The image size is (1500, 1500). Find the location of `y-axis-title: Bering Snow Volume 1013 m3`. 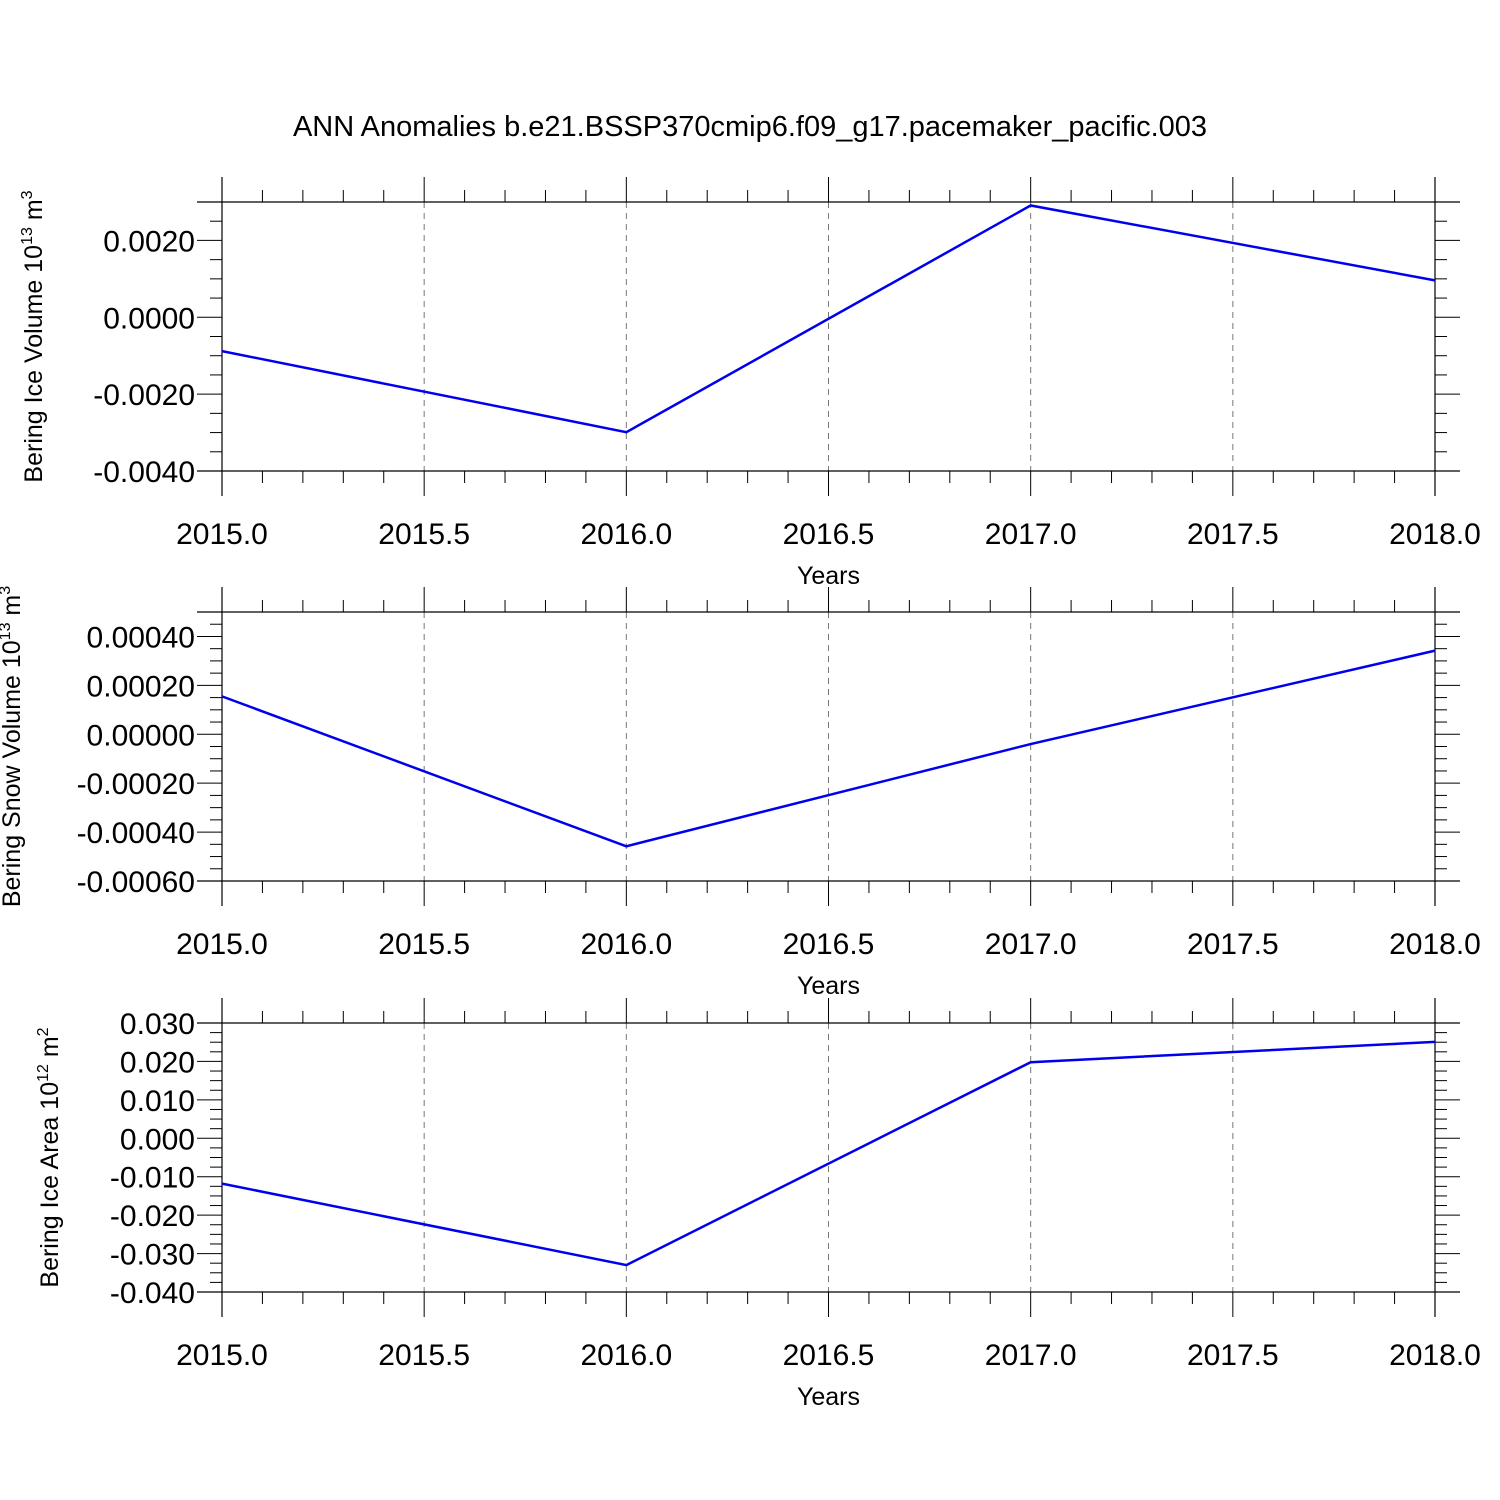

y-axis-title: Bering Snow Volume 1013 m3 is located at coordinates (13, 746).